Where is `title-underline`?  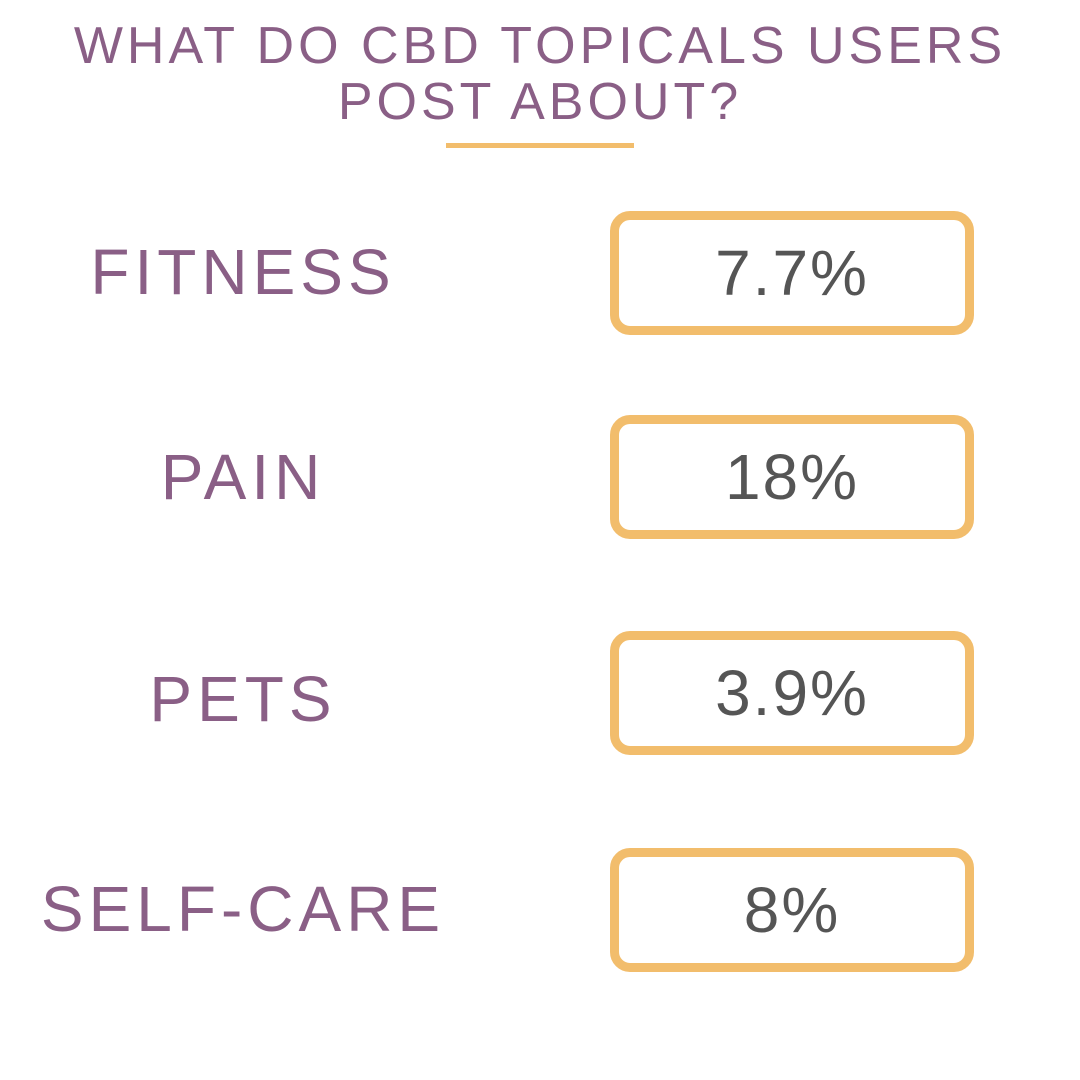 title-underline is located at coordinates (540, 145).